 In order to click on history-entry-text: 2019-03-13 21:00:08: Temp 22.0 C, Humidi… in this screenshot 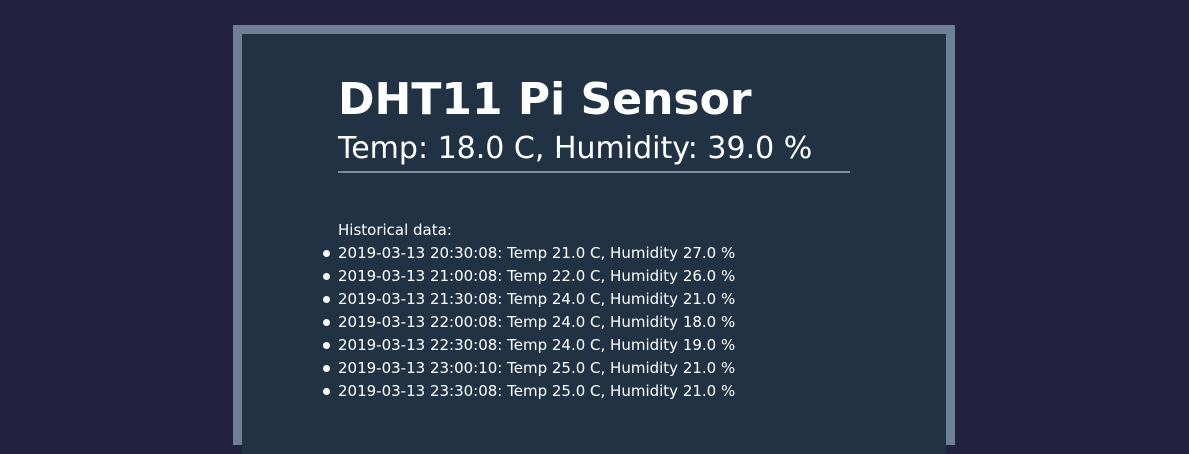, I will do `click(537, 276)`.